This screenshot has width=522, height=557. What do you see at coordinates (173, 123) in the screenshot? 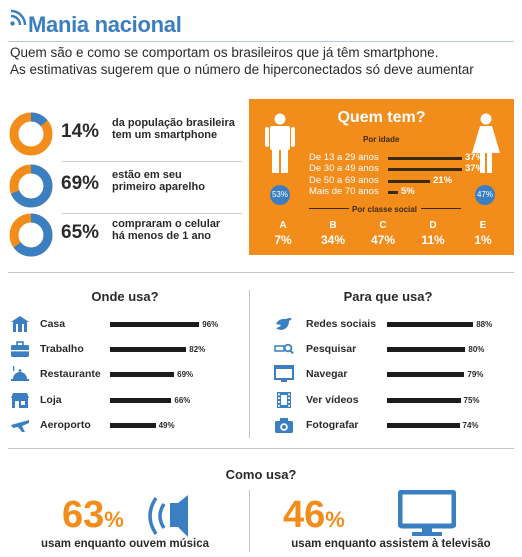
I see `stat-description-line-1: da população brasileira` at bounding box center [173, 123].